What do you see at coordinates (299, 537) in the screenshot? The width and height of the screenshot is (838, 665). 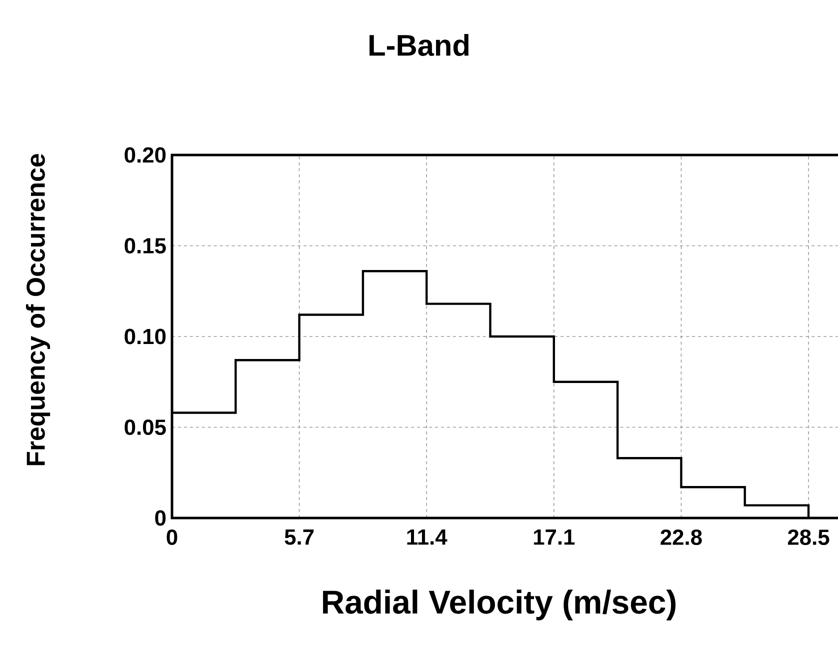 I see `x-tick-label: 5.7` at bounding box center [299, 537].